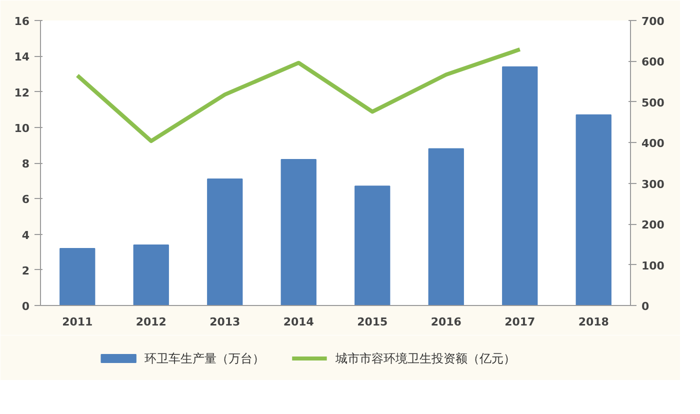 This screenshot has width=700, height=414. Describe the element at coordinates (653, 21) in the screenshot. I see `y2-tick-label: 700` at that location.